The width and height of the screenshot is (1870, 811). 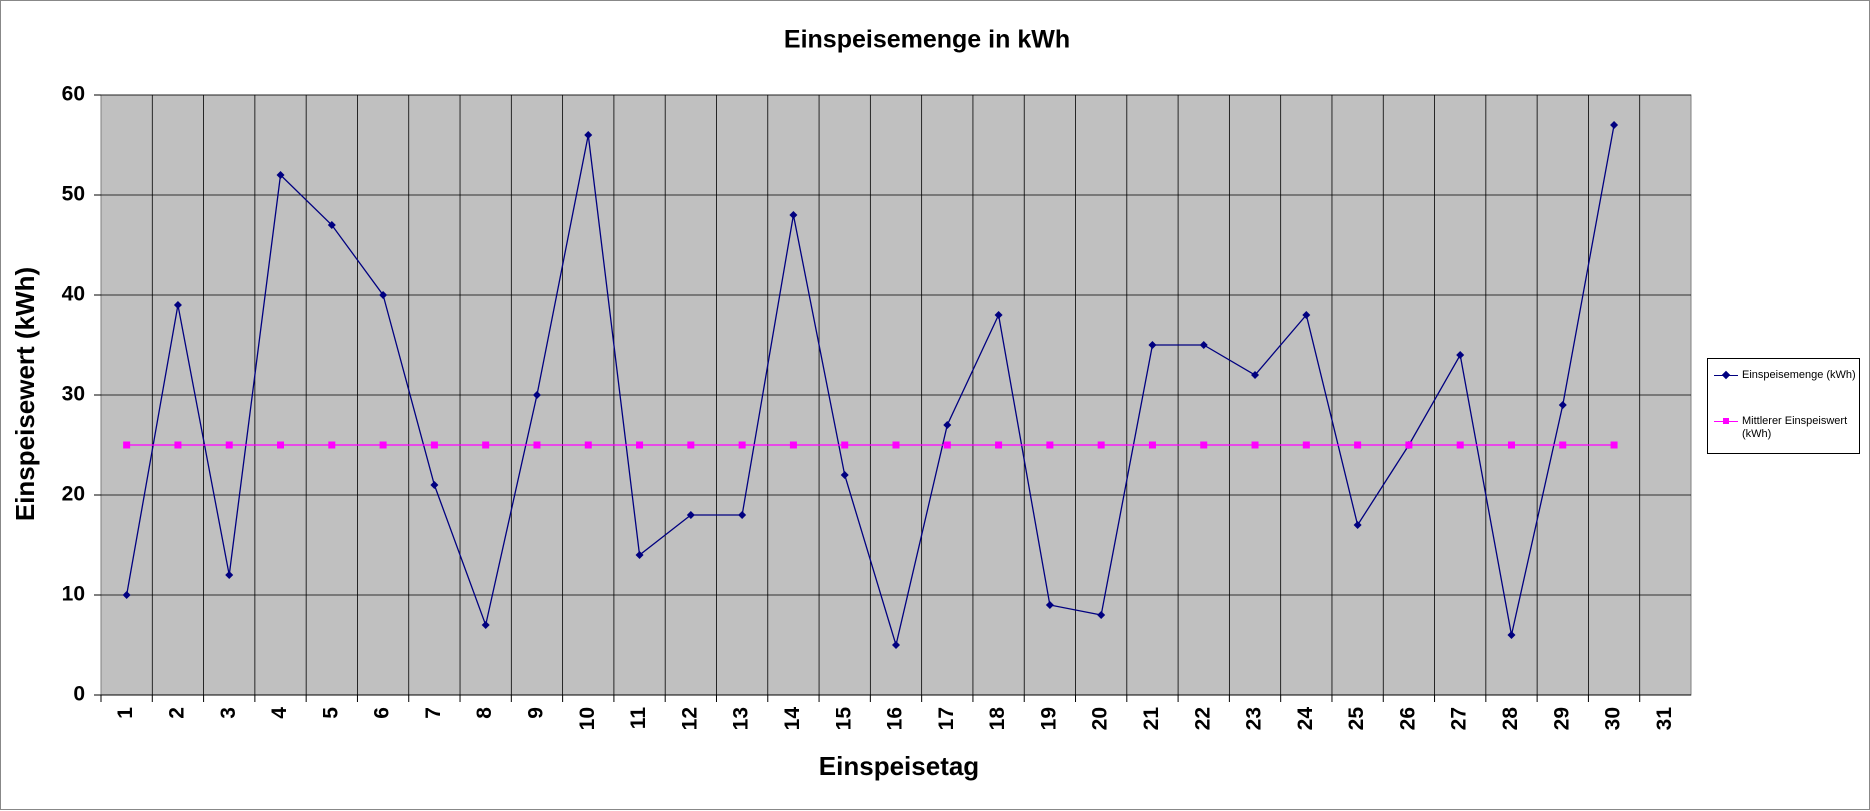 What do you see at coordinates (73, 594) in the screenshot?
I see `y-tick-label: 10` at bounding box center [73, 594].